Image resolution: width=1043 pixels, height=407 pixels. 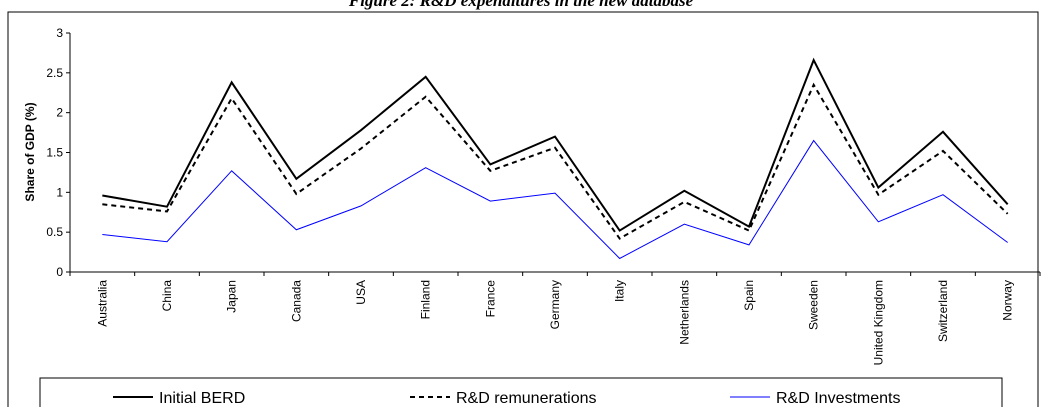 I want to click on y-tick-label: 2, so click(x=59, y=113).